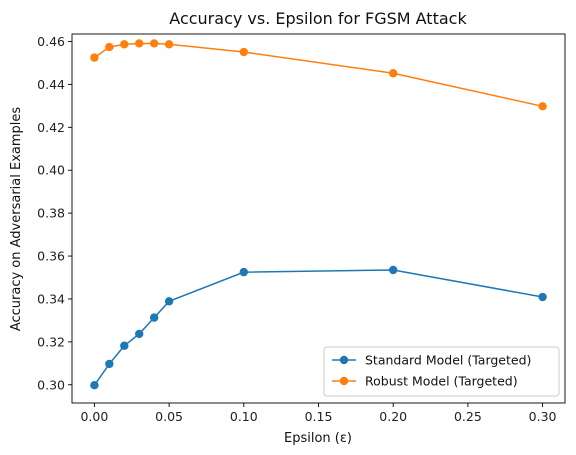 Image resolution: width=576 pixels, height=455 pixels. I want to click on y-tick-label: 0.44, so click(51, 84).